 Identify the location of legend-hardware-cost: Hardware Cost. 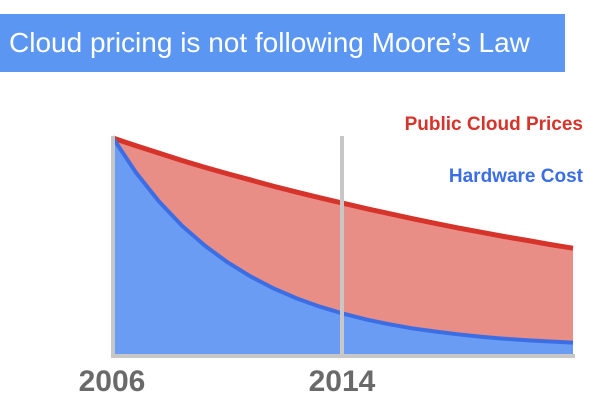
(516, 176).